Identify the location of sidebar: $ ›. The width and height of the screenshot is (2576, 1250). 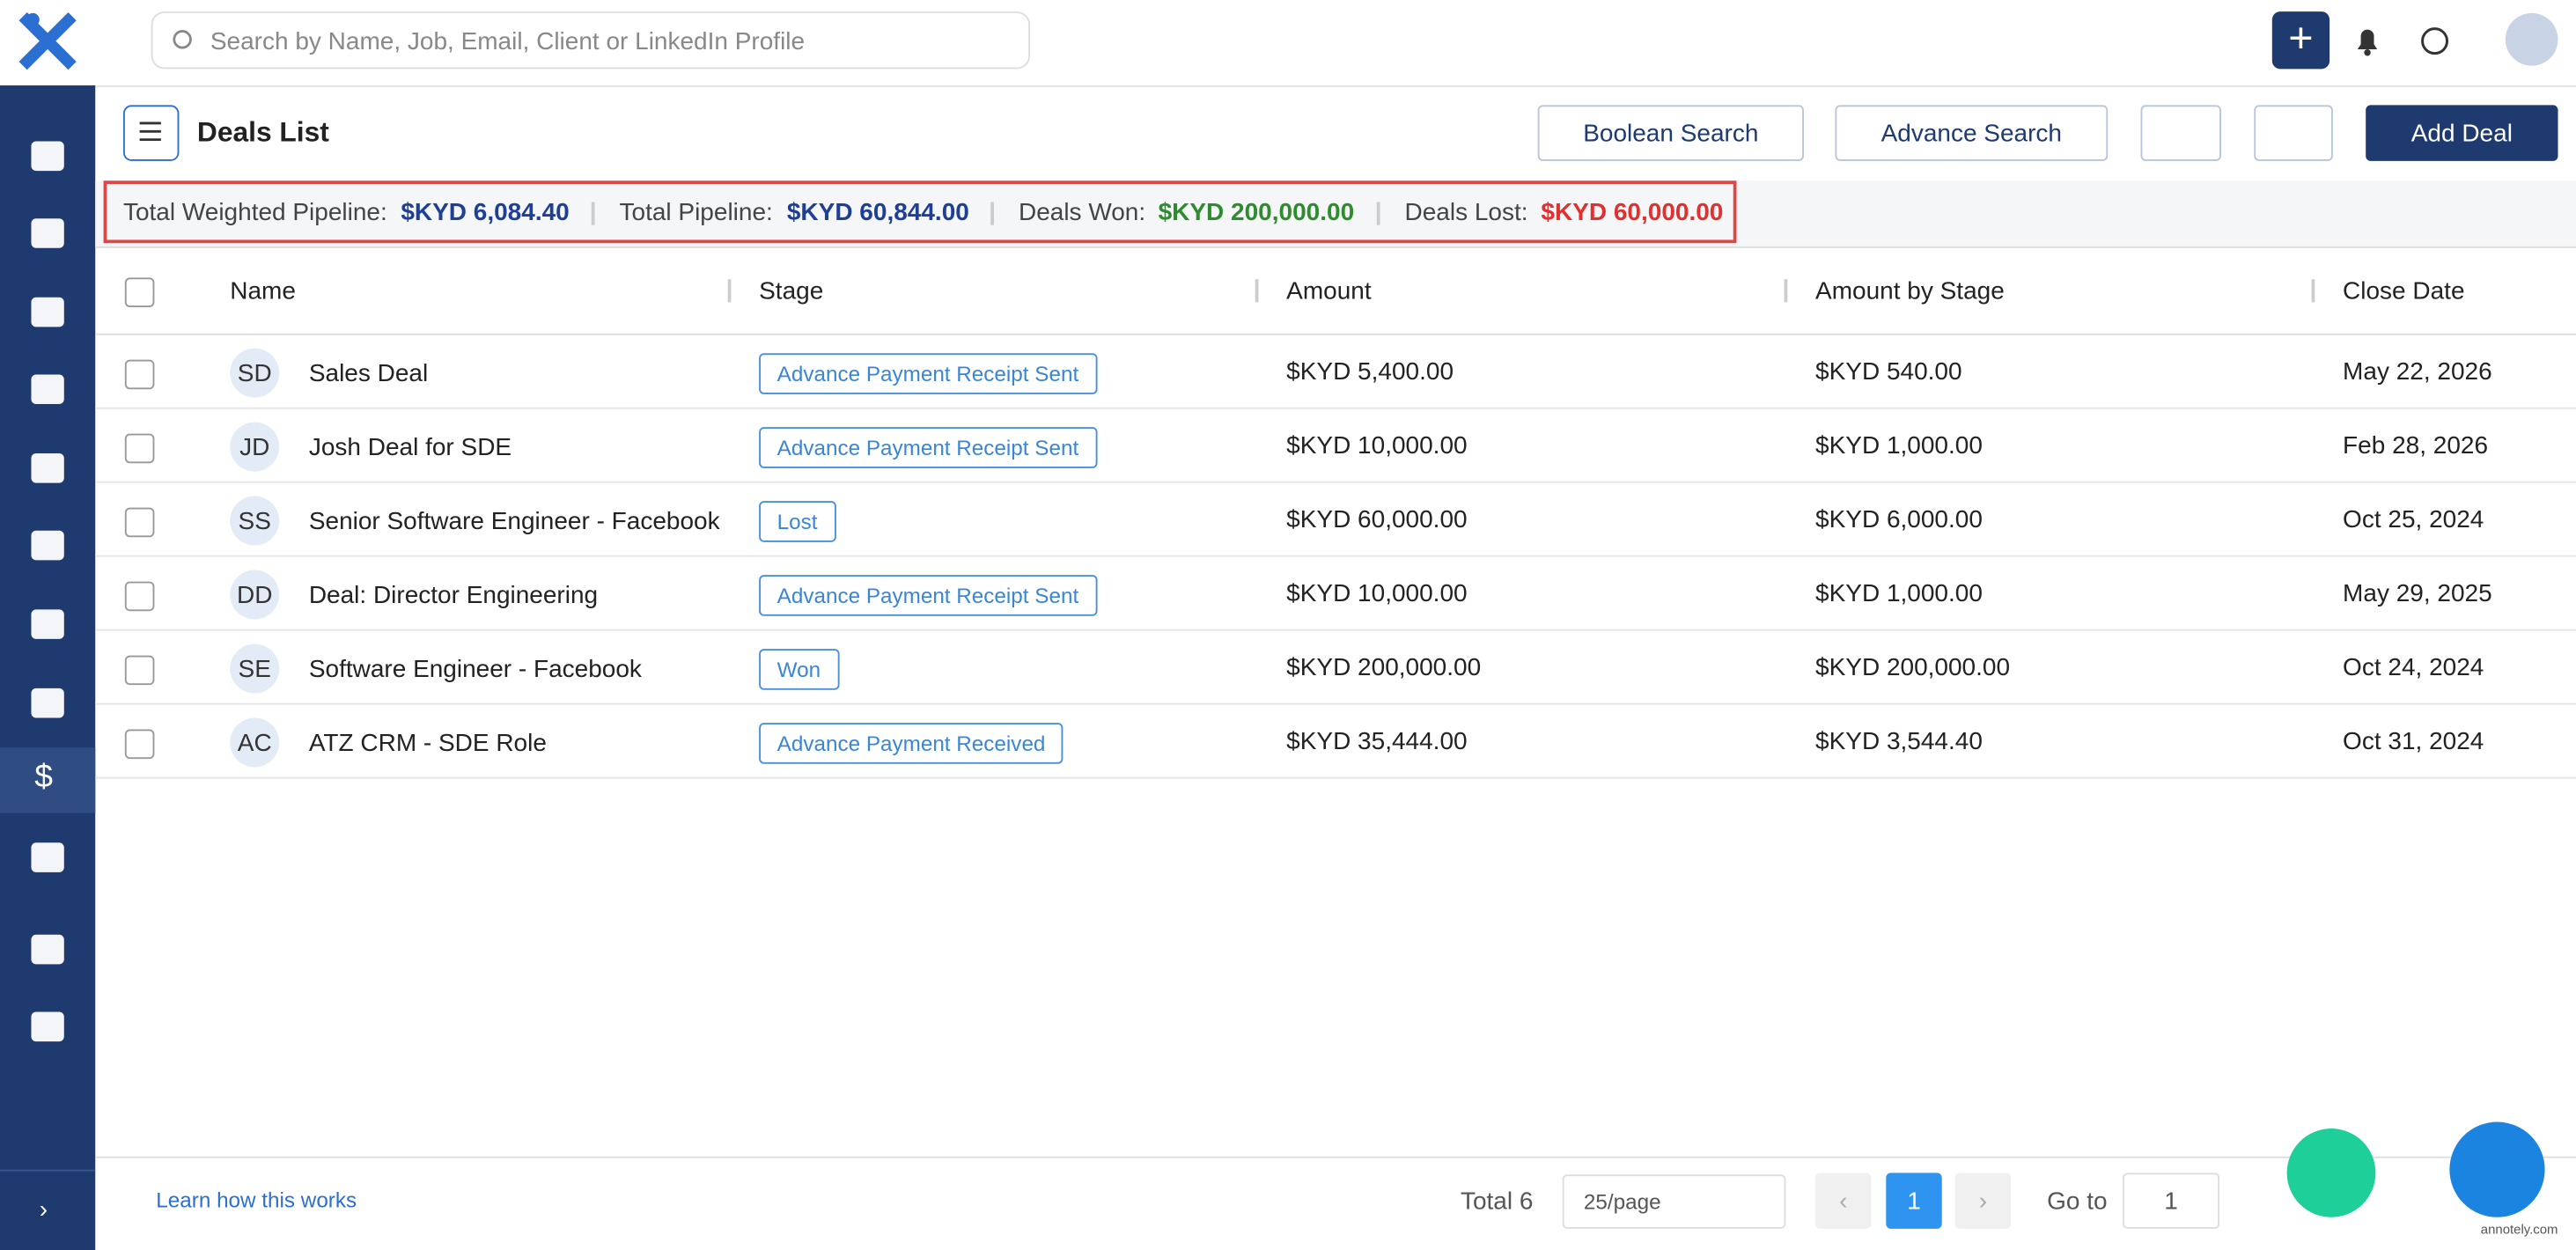
(48, 667).